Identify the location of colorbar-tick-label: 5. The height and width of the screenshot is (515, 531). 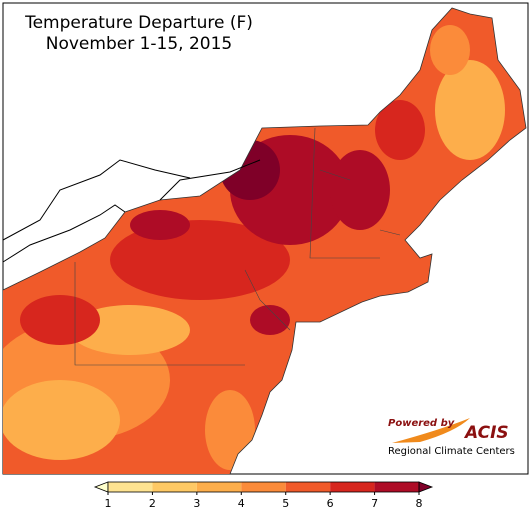
(285, 503).